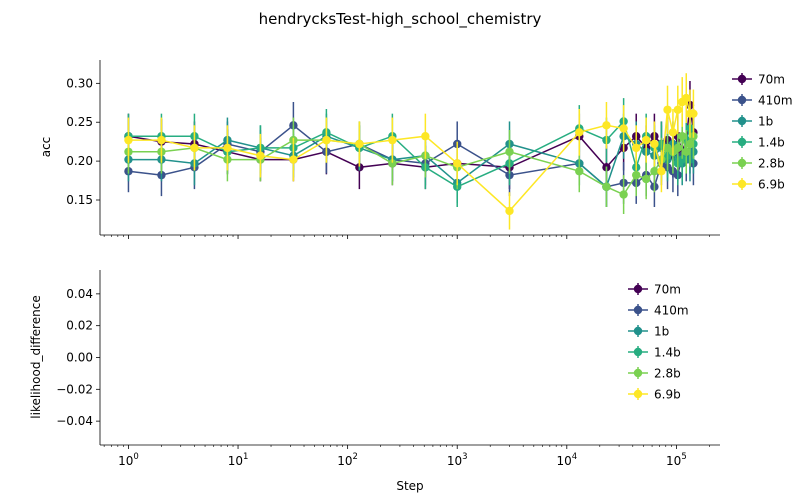 The image size is (800, 500). What do you see at coordinates (566, 460) in the screenshot?
I see `x-tick-label: 10⁴` at bounding box center [566, 460].